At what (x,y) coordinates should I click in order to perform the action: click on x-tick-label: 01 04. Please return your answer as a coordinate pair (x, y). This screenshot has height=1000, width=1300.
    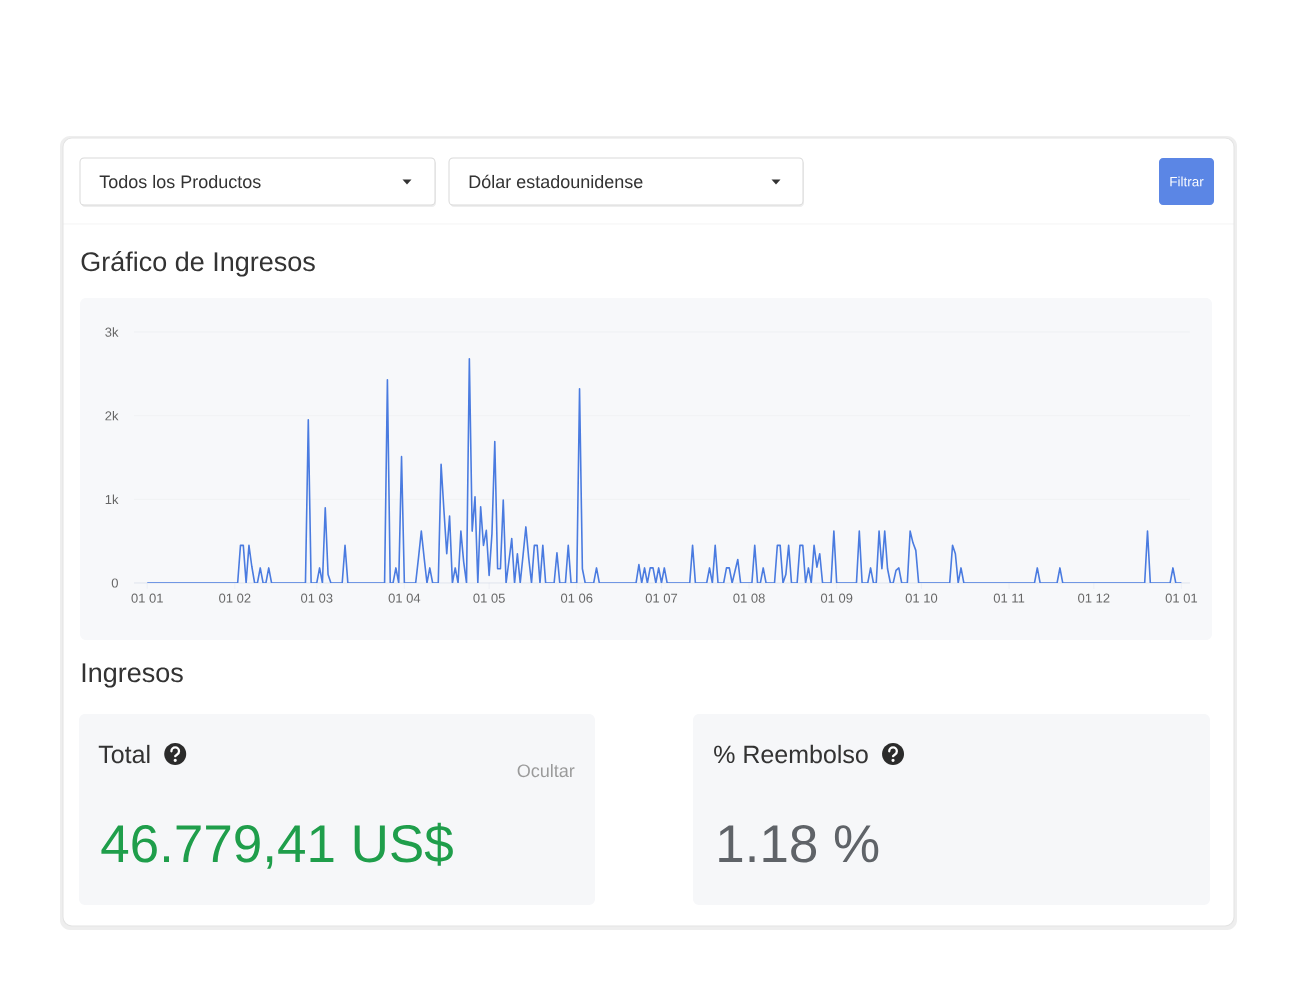
    Looking at the image, I should click on (404, 598).